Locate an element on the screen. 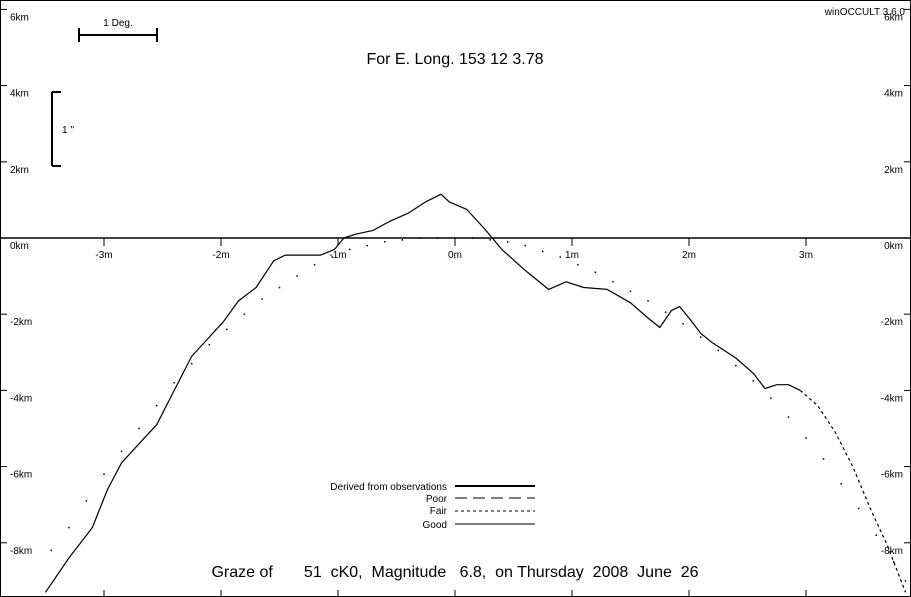  x-tick-label: -2m is located at coordinates (220, 255).